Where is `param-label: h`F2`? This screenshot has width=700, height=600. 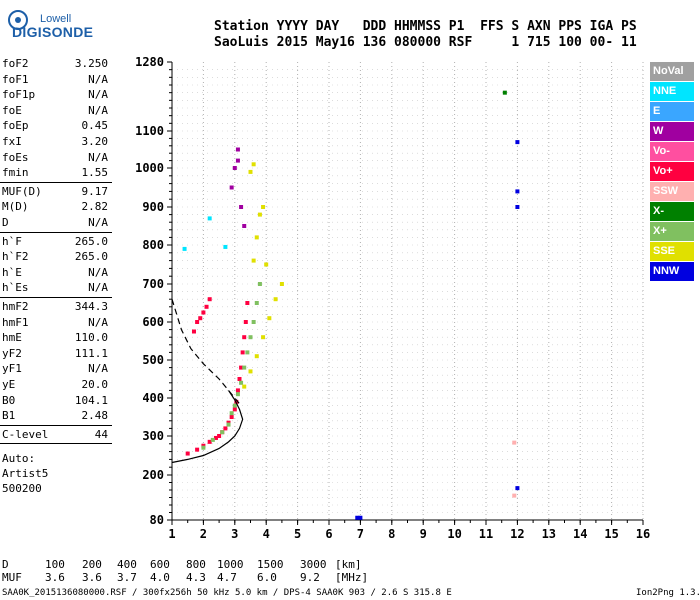
param-label: h`F2 is located at coordinates (15, 257).